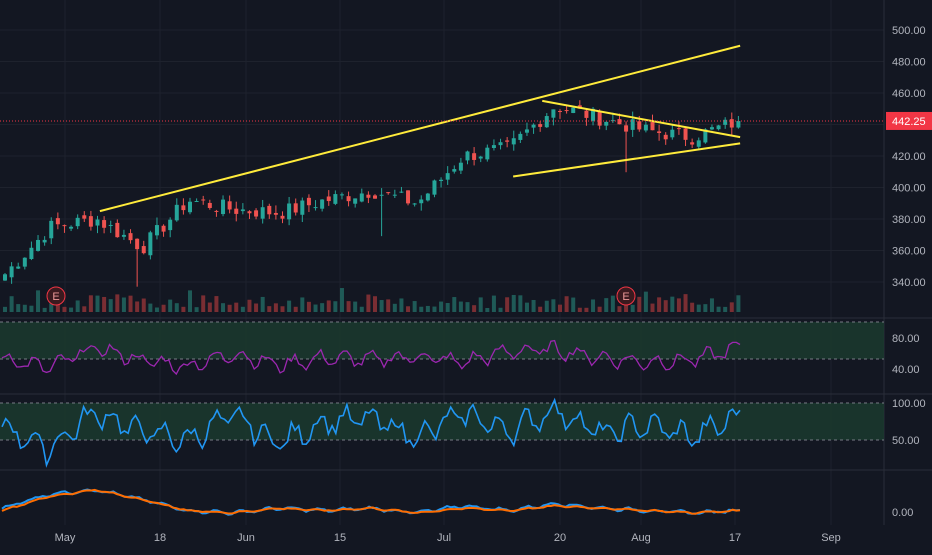  What do you see at coordinates (902, 513) in the screenshot?
I see `macd-tick-label: 0.00` at bounding box center [902, 513].